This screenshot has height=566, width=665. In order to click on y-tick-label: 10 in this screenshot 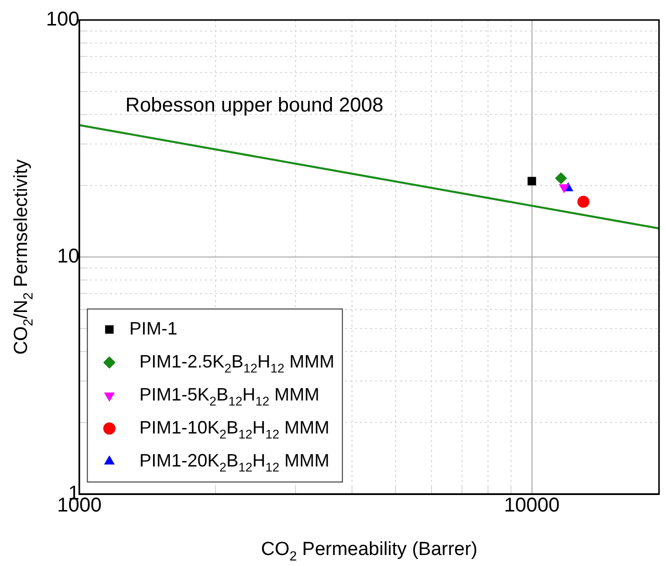, I will do `click(68, 257)`.